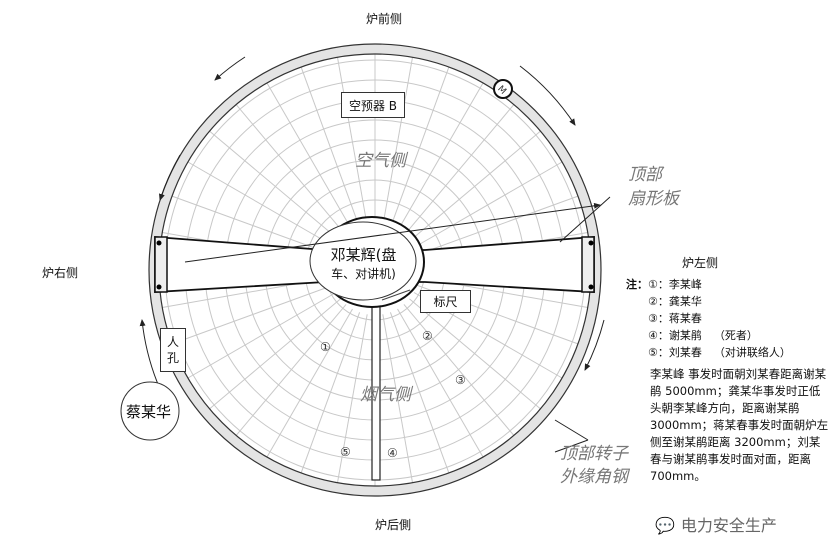  Describe the element at coordinates (703, 335) in the screenshot. I see `legend-item: ④ ：谢某鹃 （死者）` at that location.